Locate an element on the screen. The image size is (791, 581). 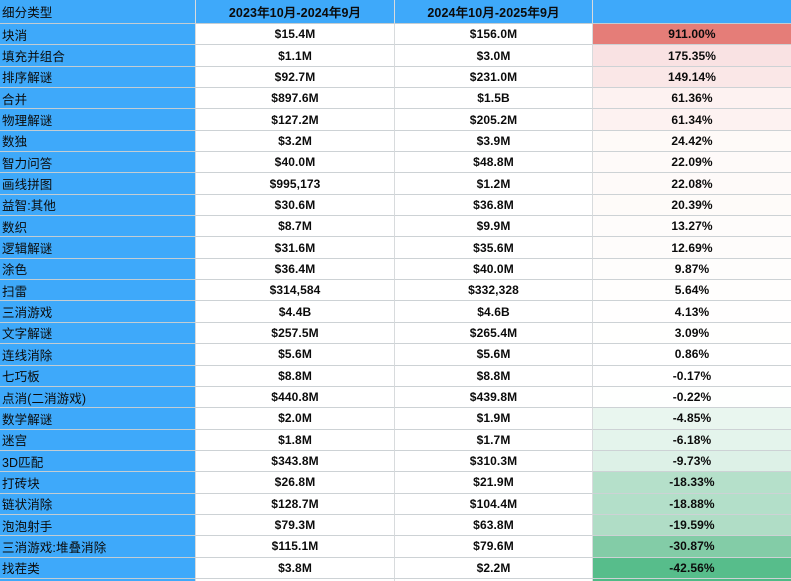
table-row: 逻辑解谜 $31.6M $35.6M 12.69% is located at coordinates (395, 248).